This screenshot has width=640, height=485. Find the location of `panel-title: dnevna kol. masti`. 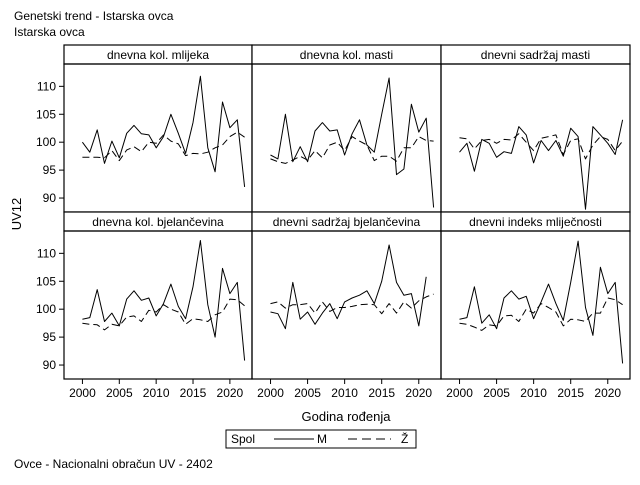

panel-title: dnevna kol. masti is located at coordinates (346, 55).